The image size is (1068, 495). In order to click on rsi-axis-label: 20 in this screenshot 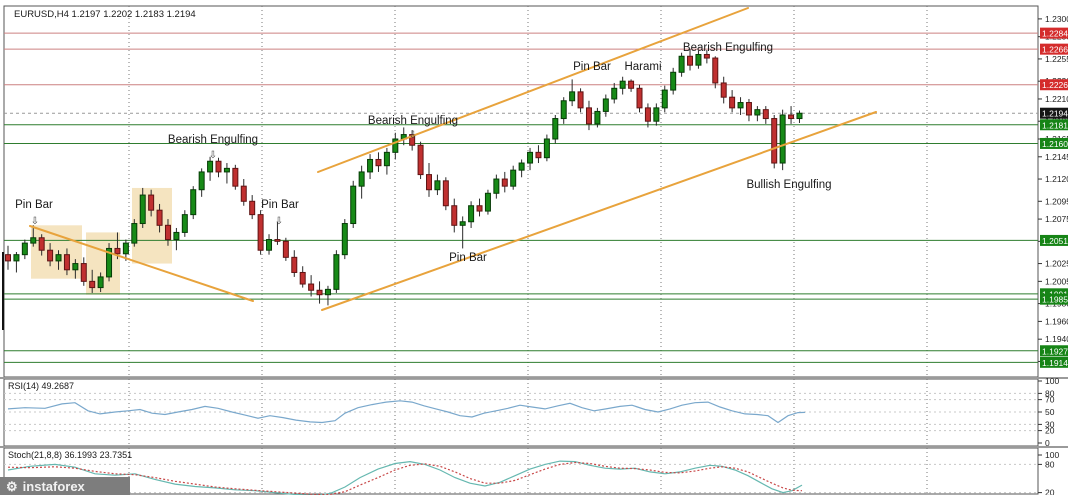, I will do `click(1050, 431)`.